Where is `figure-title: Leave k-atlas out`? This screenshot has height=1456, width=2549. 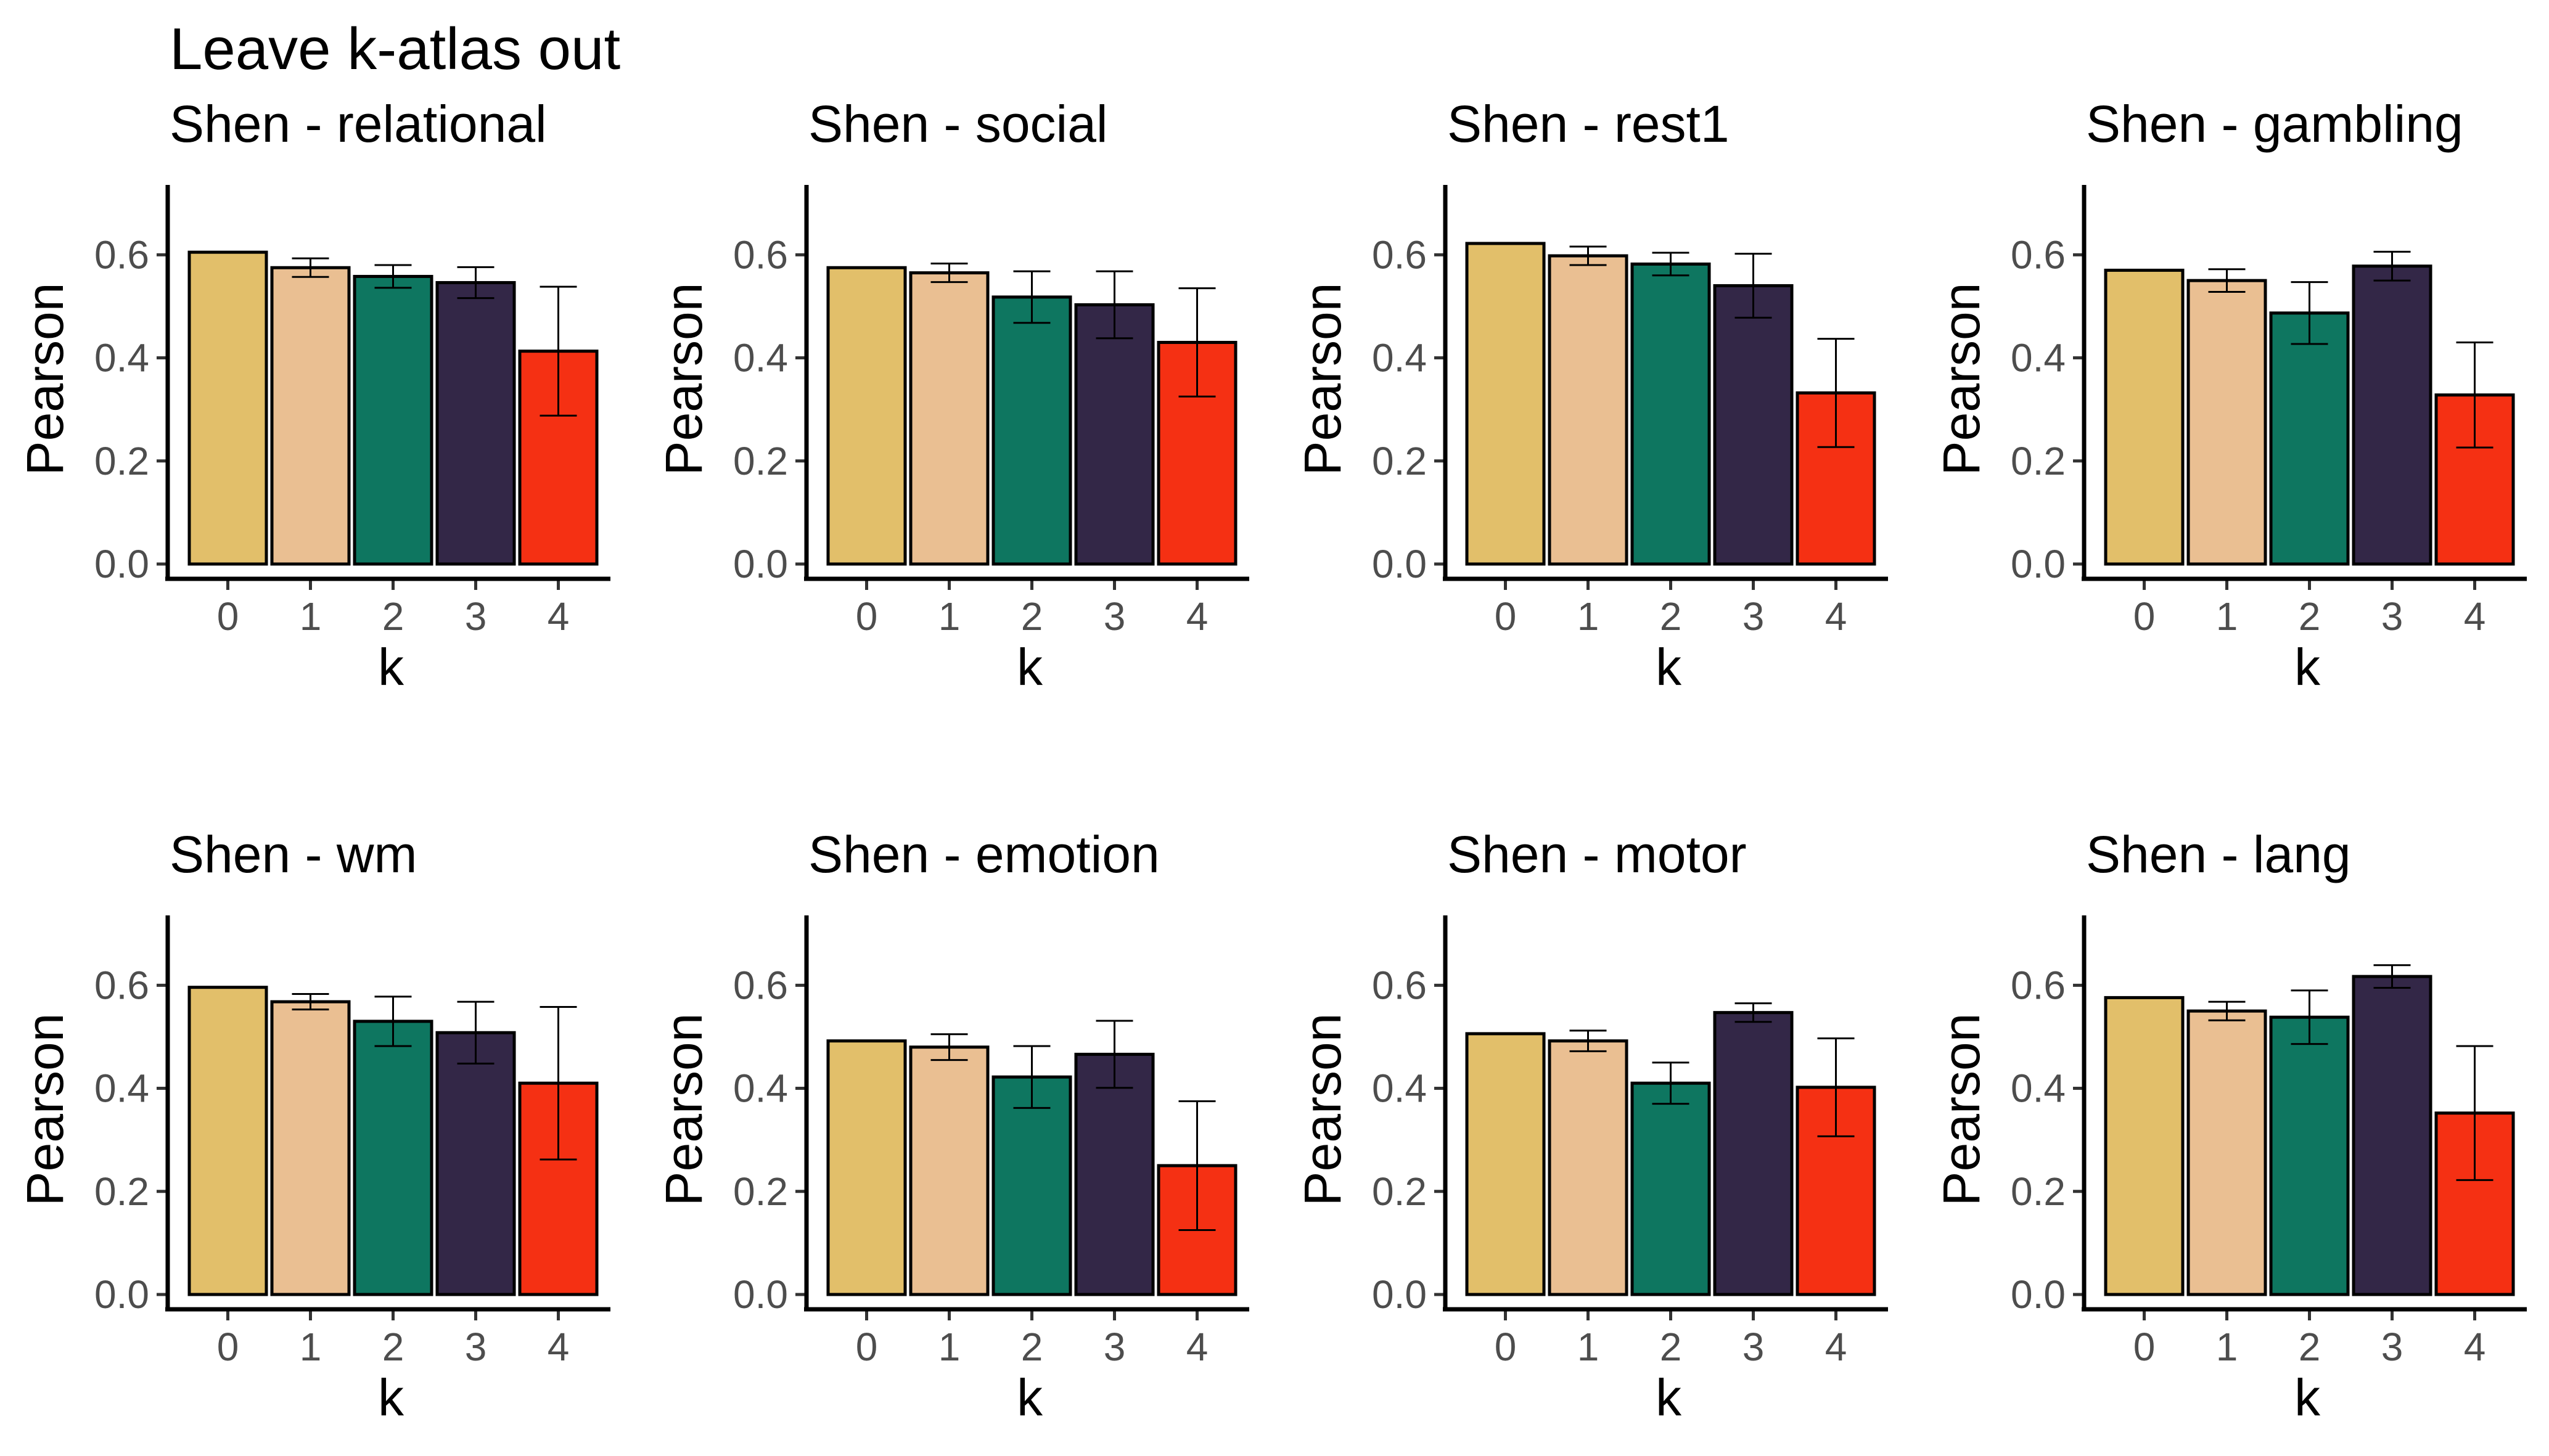 figure-title: Leave k-atlas out is located at coordinates (395, 49).